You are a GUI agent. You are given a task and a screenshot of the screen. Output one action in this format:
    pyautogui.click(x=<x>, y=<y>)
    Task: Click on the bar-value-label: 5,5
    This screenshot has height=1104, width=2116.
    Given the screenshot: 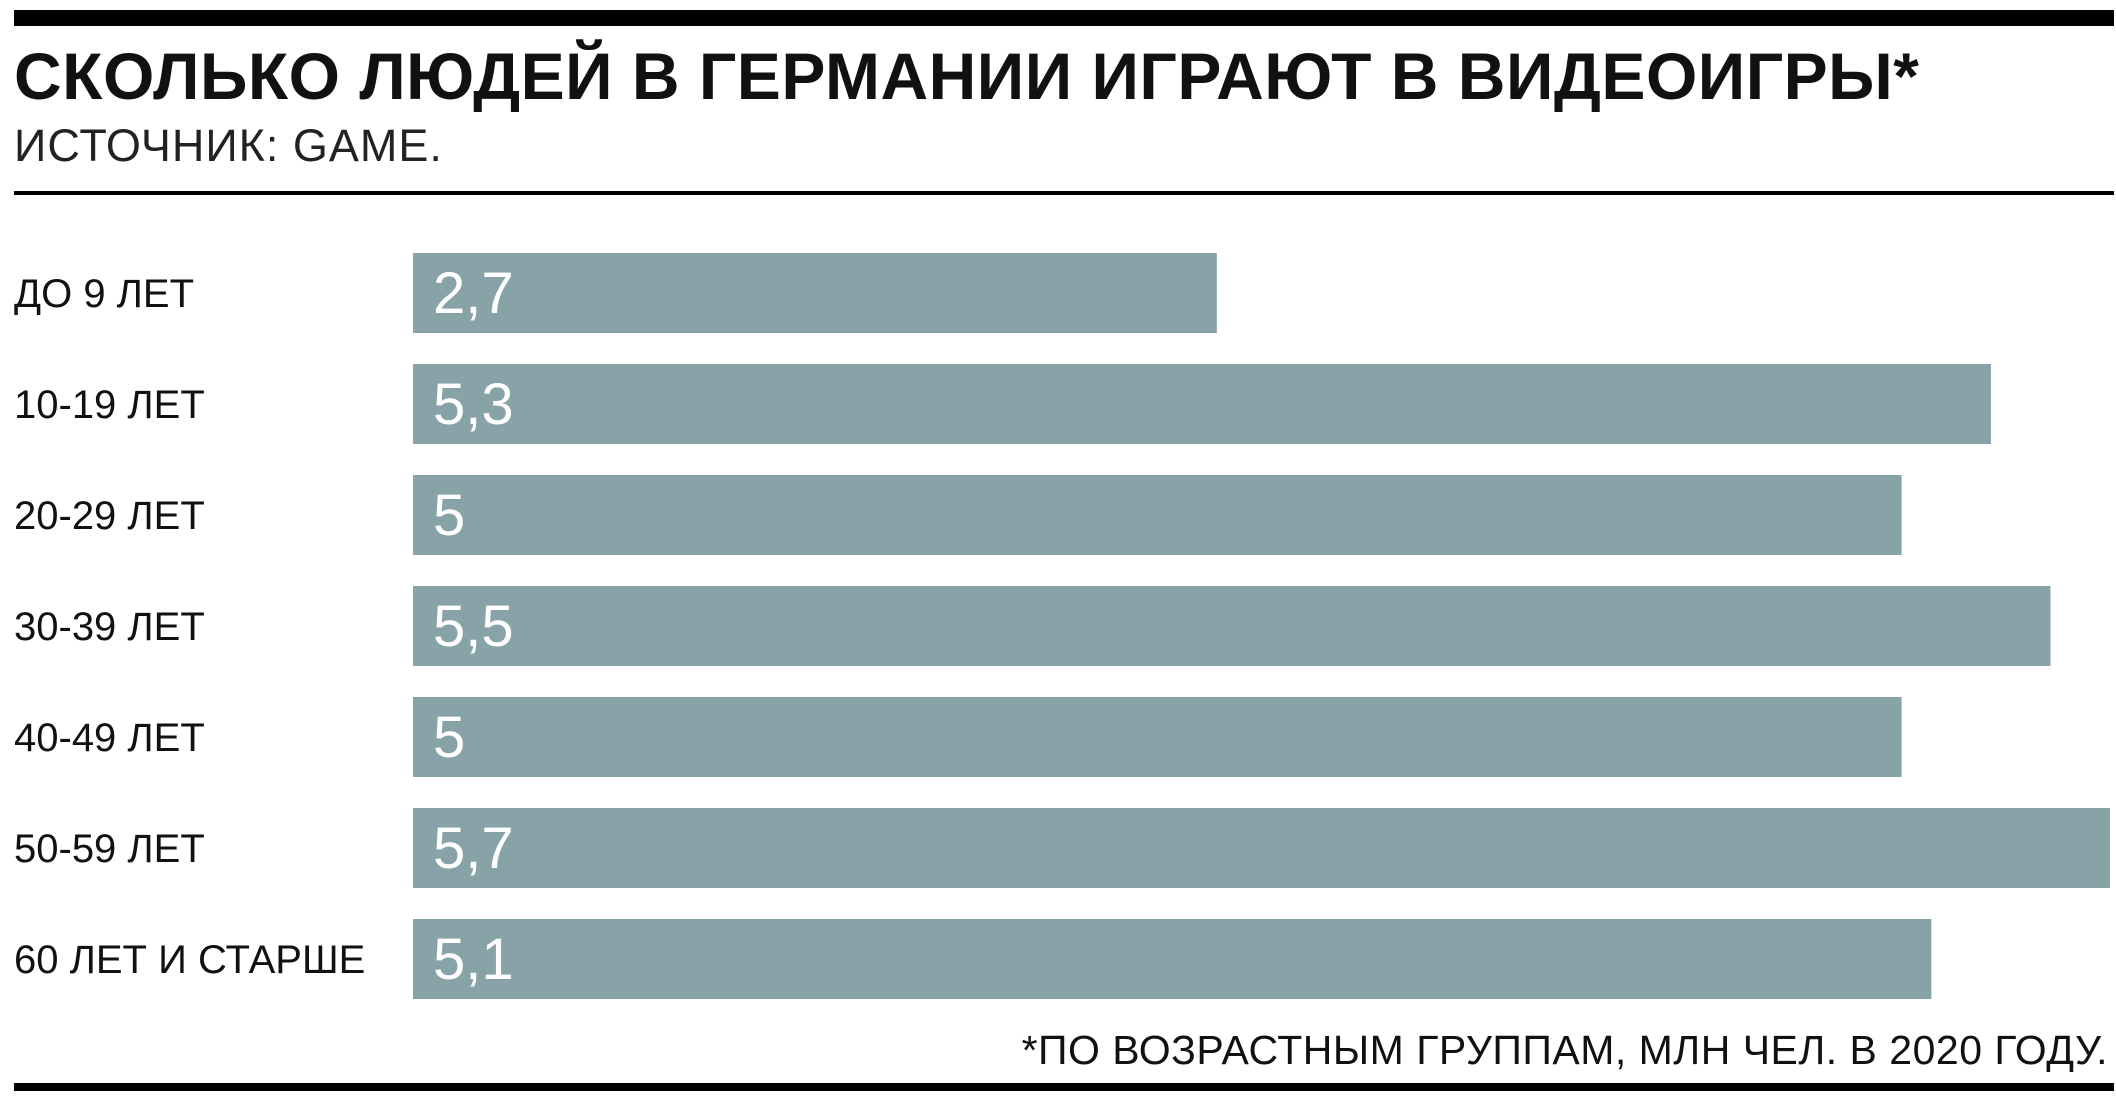 What is the action you would take?
    pyautogui.click(x=473, y=626)
    